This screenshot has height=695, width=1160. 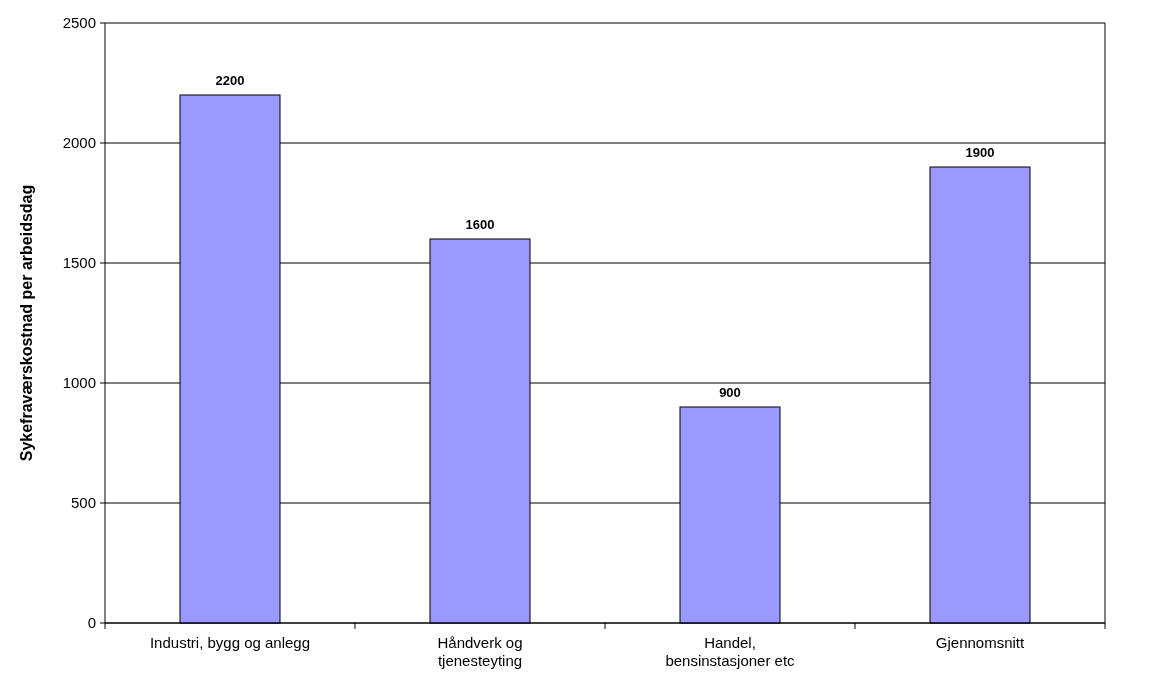 I want to click on x-tick-label: Handel, bensinstasjoner etc, so click(x=730, y=651).